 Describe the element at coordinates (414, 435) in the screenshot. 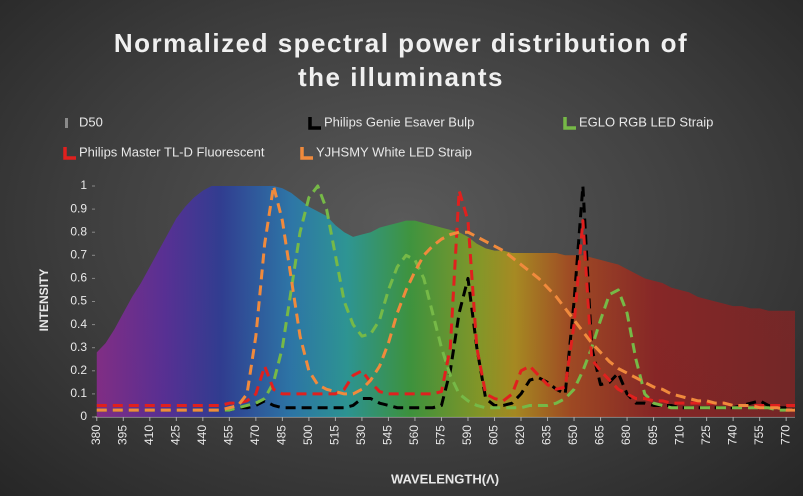

I see `x-tick-label: 560` at that location.